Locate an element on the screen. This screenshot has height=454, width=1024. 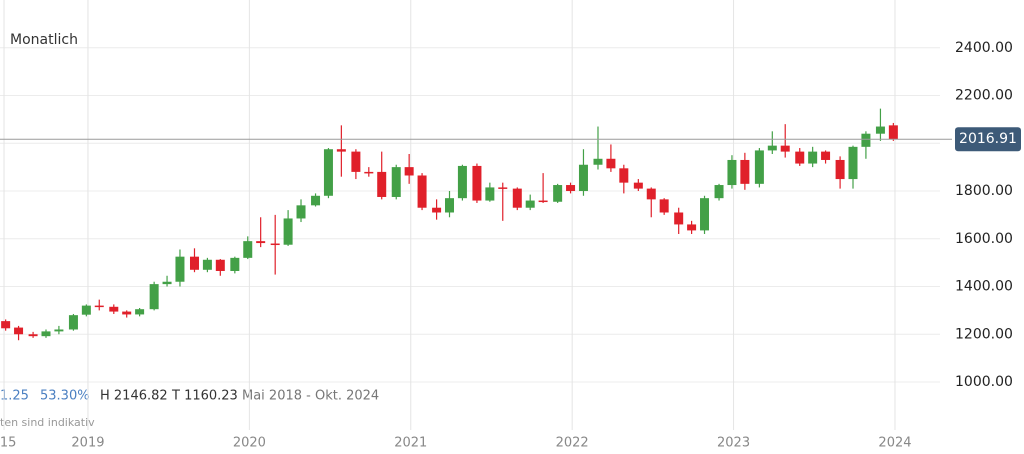
stat-percent: 53.30% is located at coordinates (65, 396).